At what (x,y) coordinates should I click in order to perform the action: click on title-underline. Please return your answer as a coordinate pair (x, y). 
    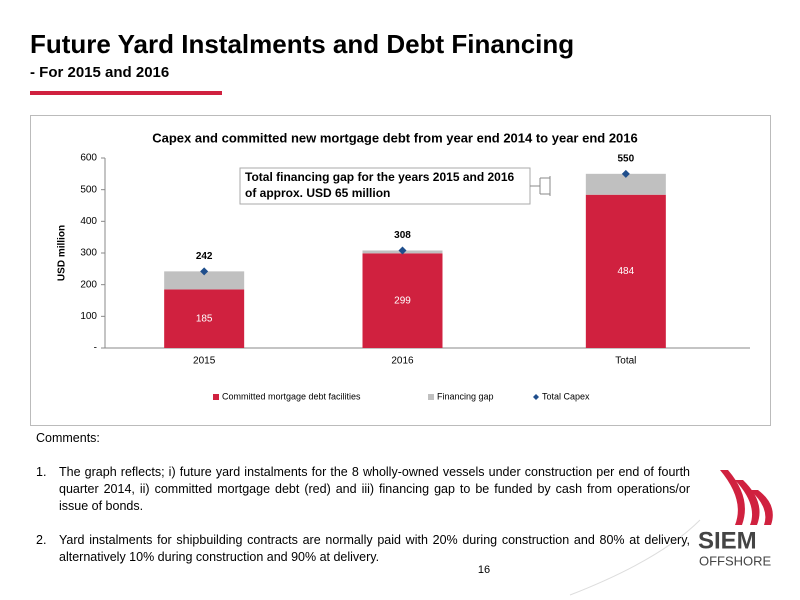
    Looking at the image, I should click on (126, 93).